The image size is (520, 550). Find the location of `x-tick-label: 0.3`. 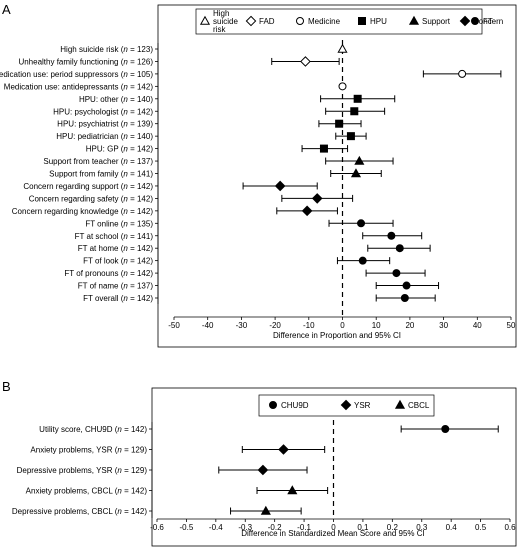

x-tick-label: 0.3 is located at coordinates (422, 527).